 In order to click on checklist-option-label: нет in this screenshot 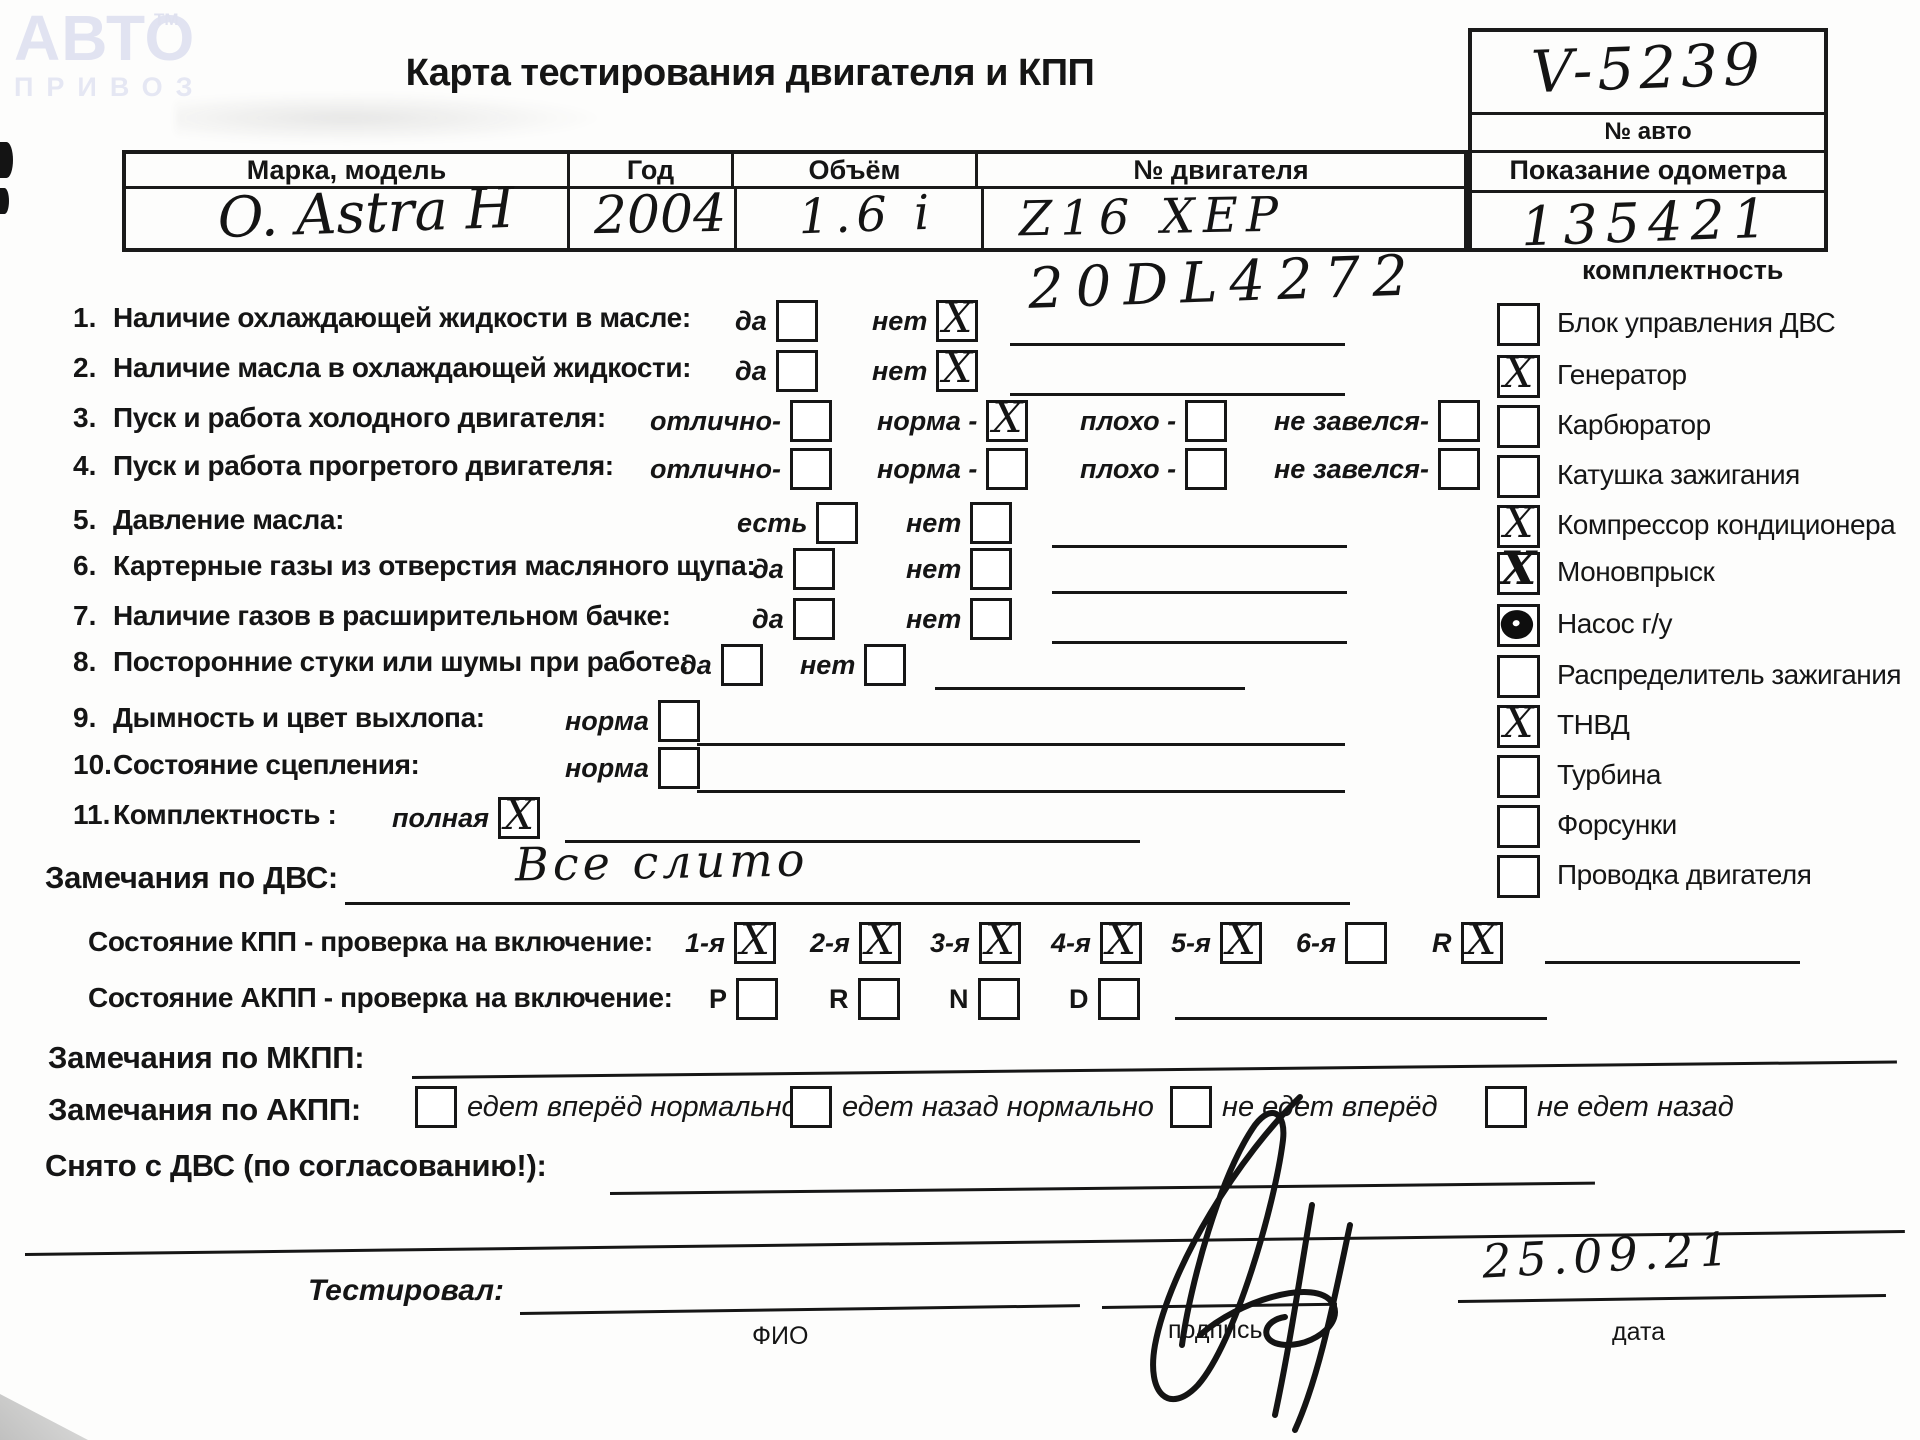, I will do `click(934, 568)`.